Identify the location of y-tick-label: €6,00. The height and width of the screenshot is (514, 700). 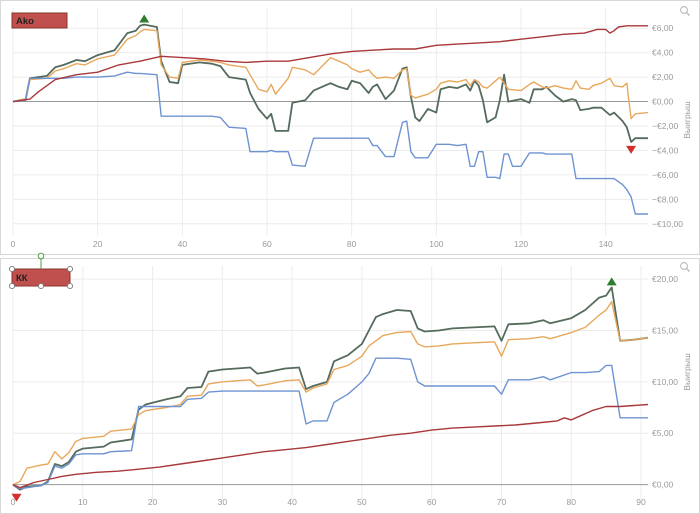
(663, 28).